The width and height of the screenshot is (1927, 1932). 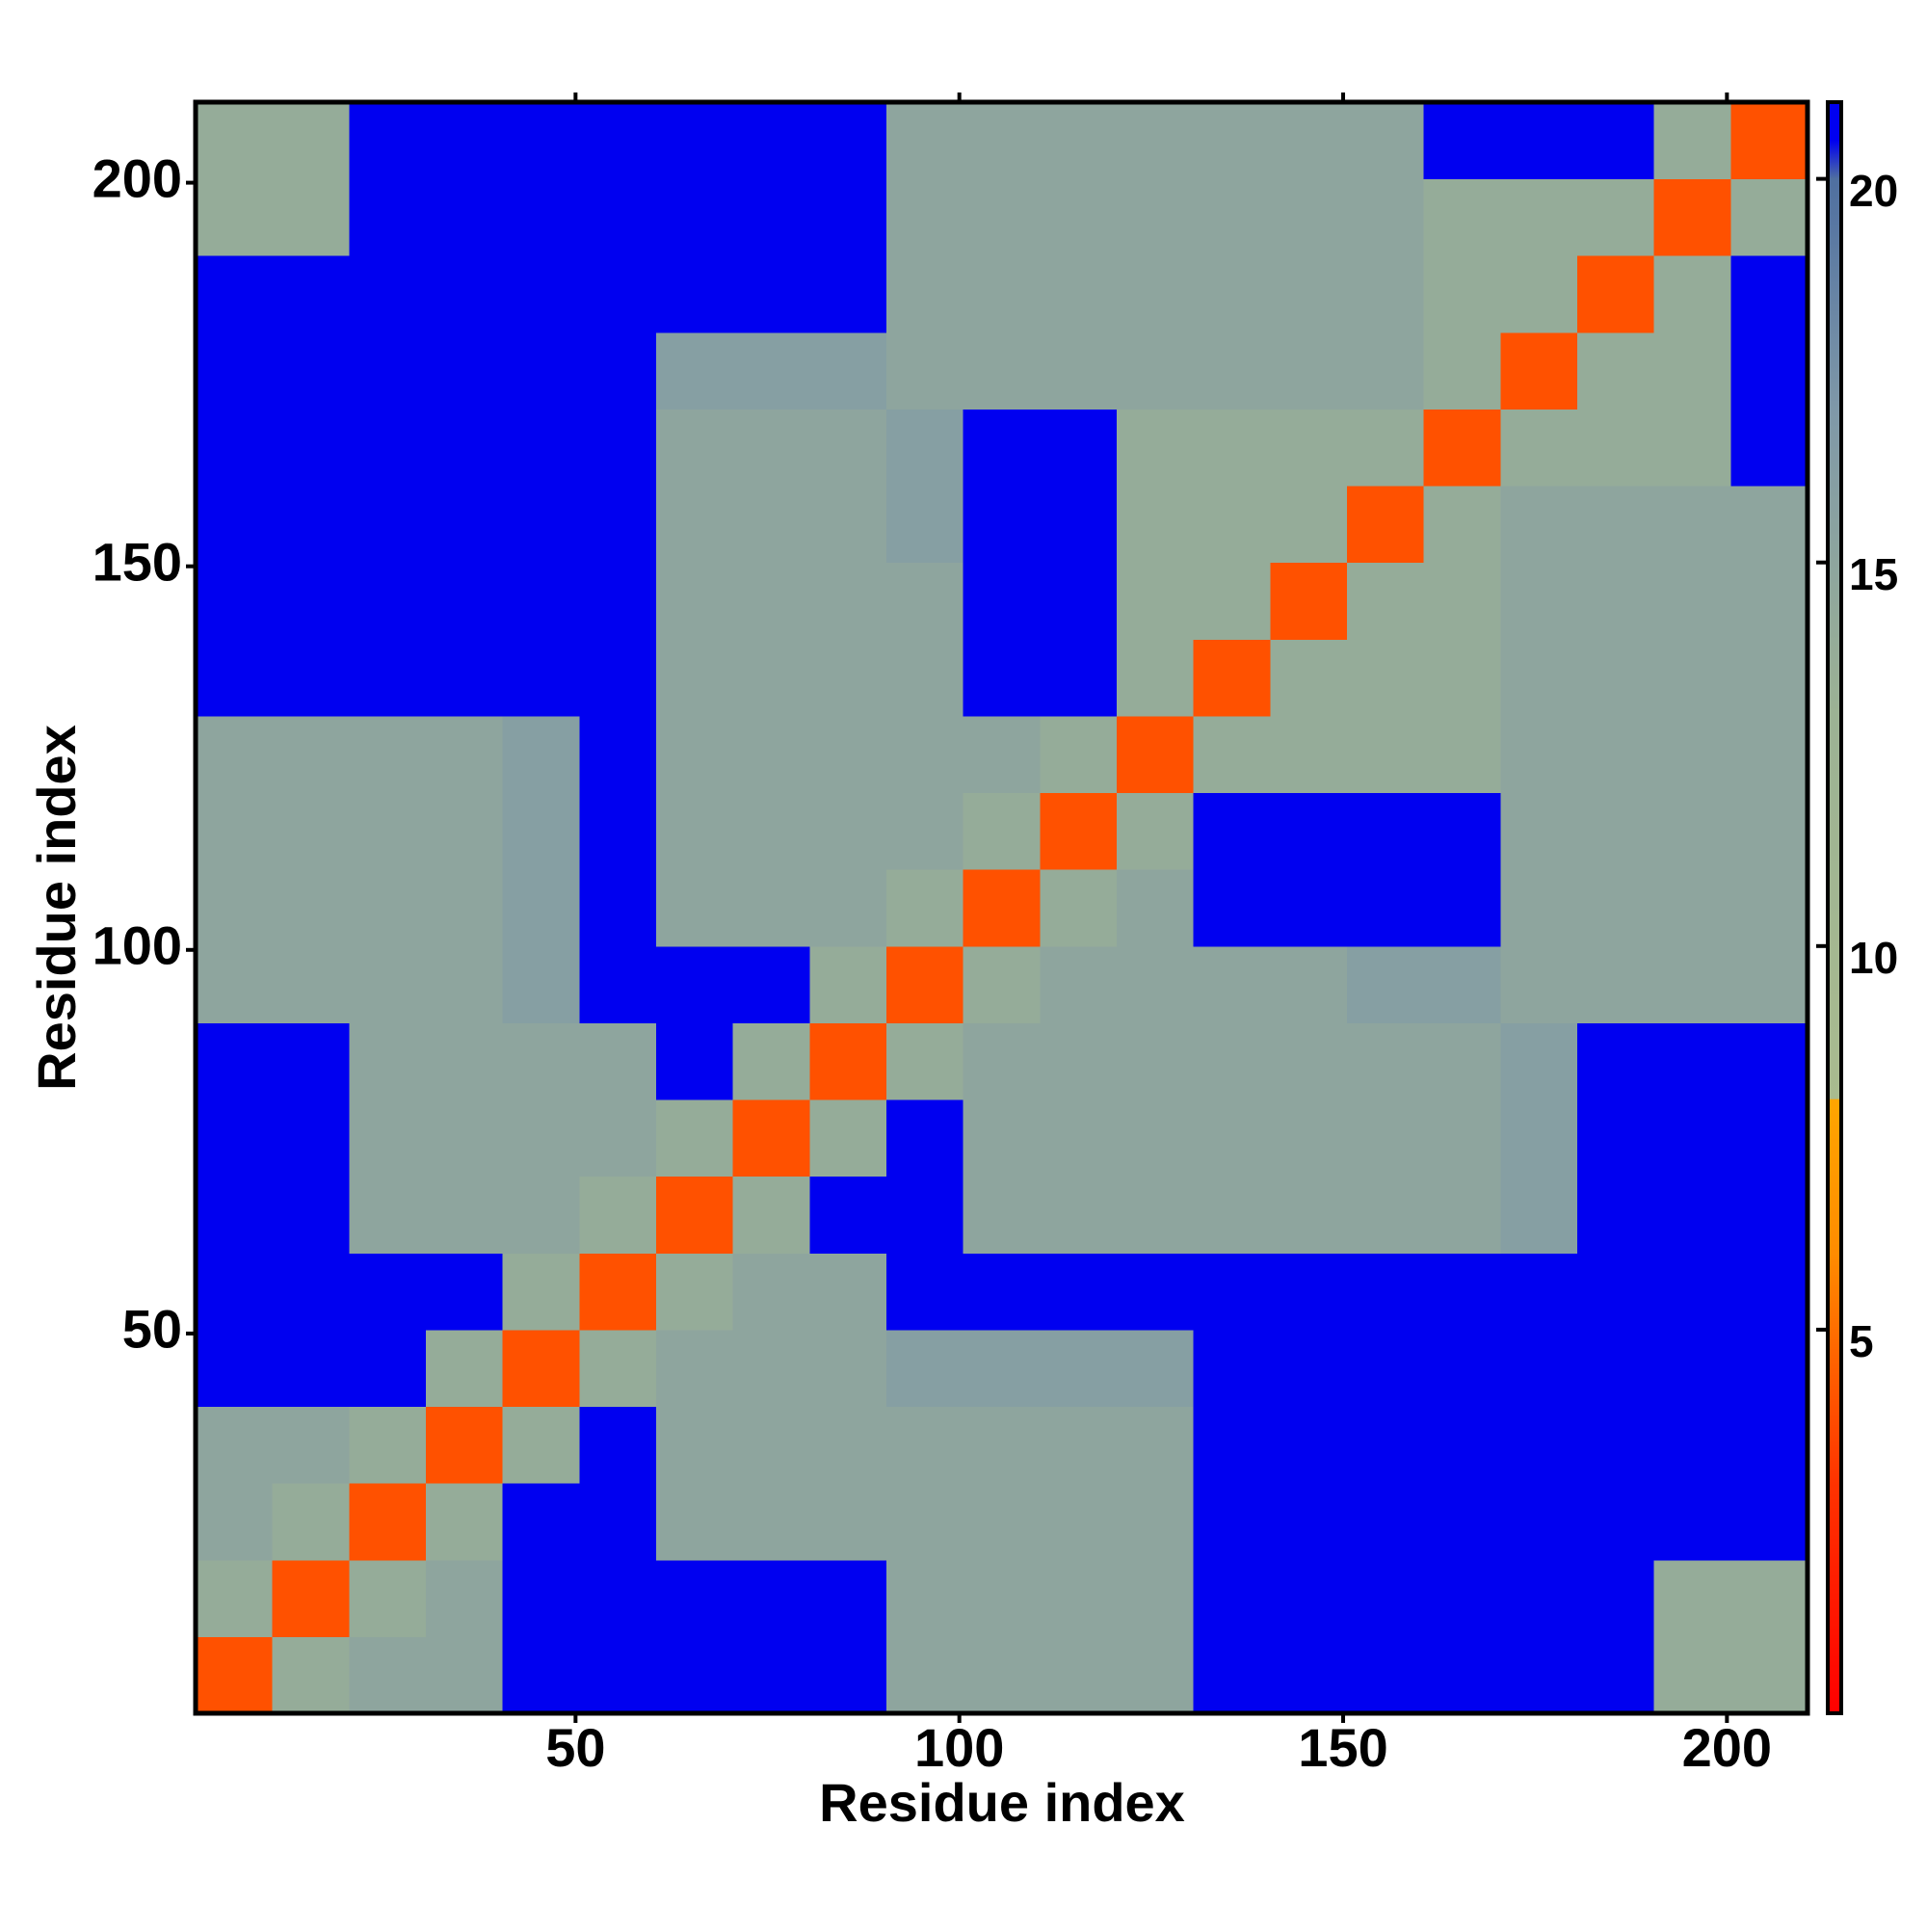 I want to click on y-tick-label: 100, so click(x=137, y=945).